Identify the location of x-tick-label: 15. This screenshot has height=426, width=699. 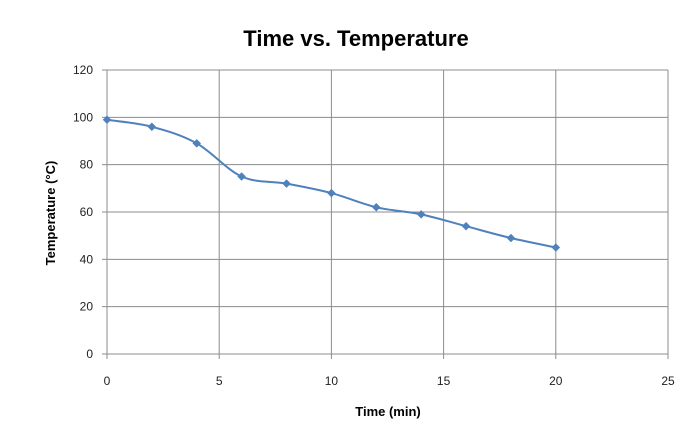
(444, 381).